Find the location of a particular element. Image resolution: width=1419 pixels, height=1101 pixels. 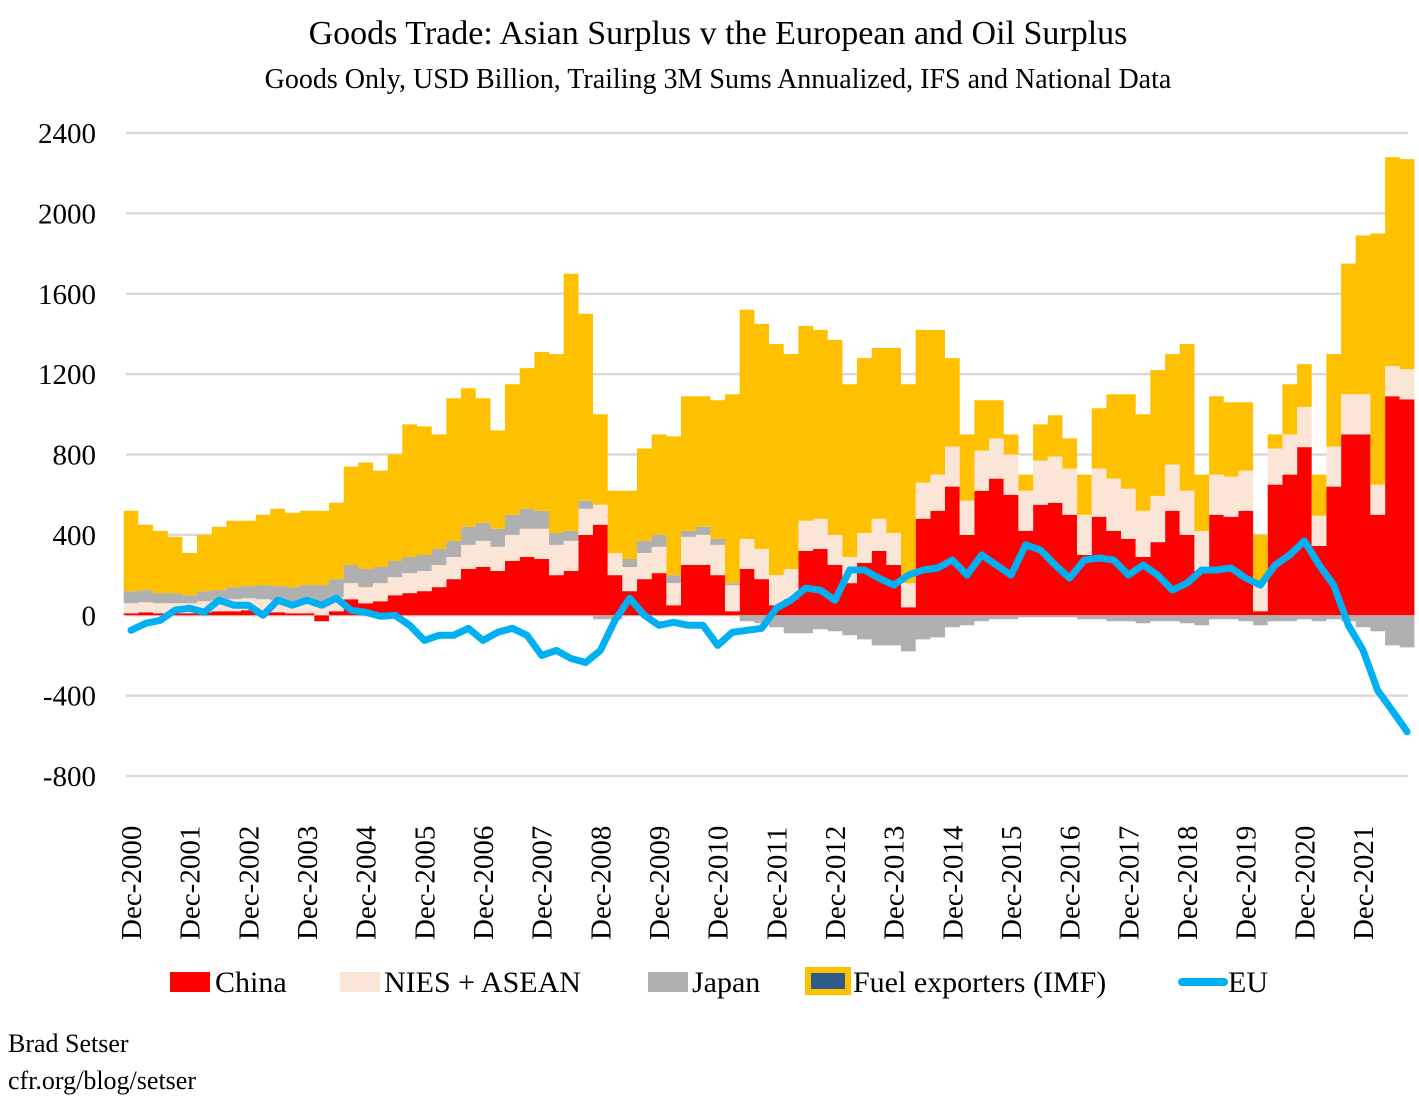

x-tick-label: Dec-2015 is located at coordinates (1012, 883).